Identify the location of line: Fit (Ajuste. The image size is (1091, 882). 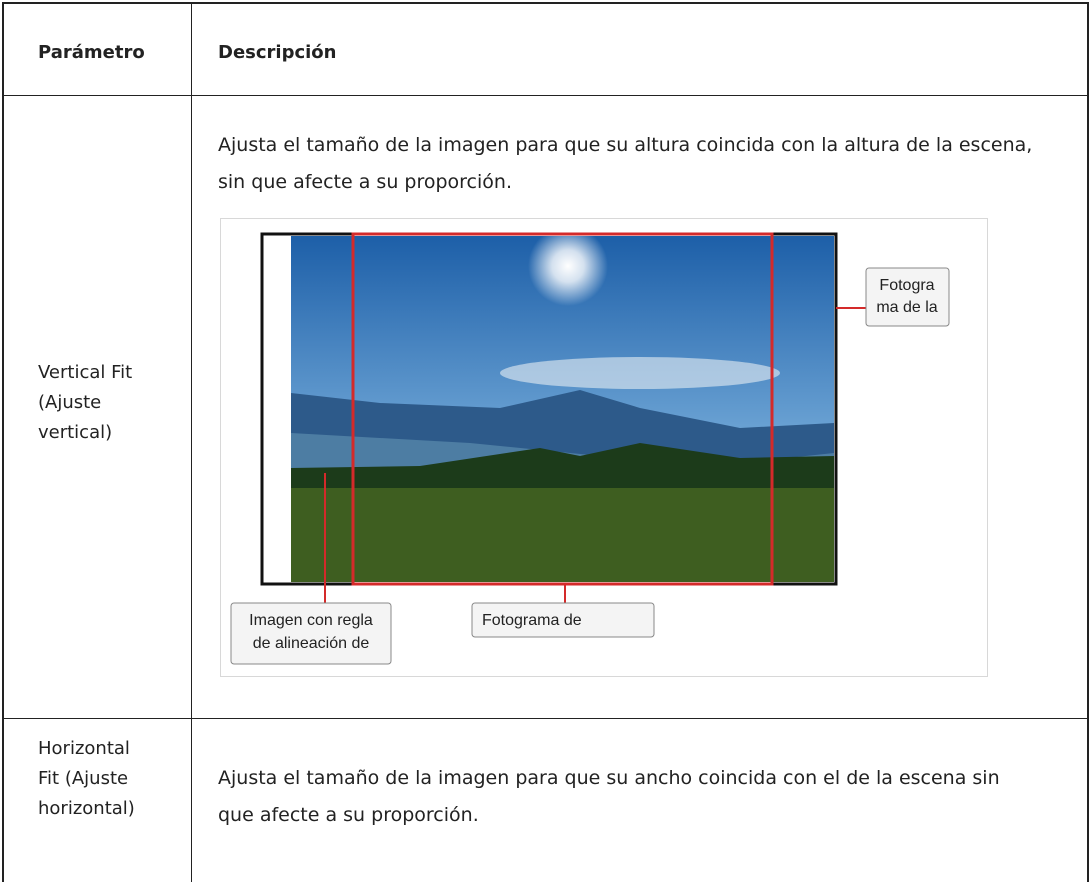
(83, 778).